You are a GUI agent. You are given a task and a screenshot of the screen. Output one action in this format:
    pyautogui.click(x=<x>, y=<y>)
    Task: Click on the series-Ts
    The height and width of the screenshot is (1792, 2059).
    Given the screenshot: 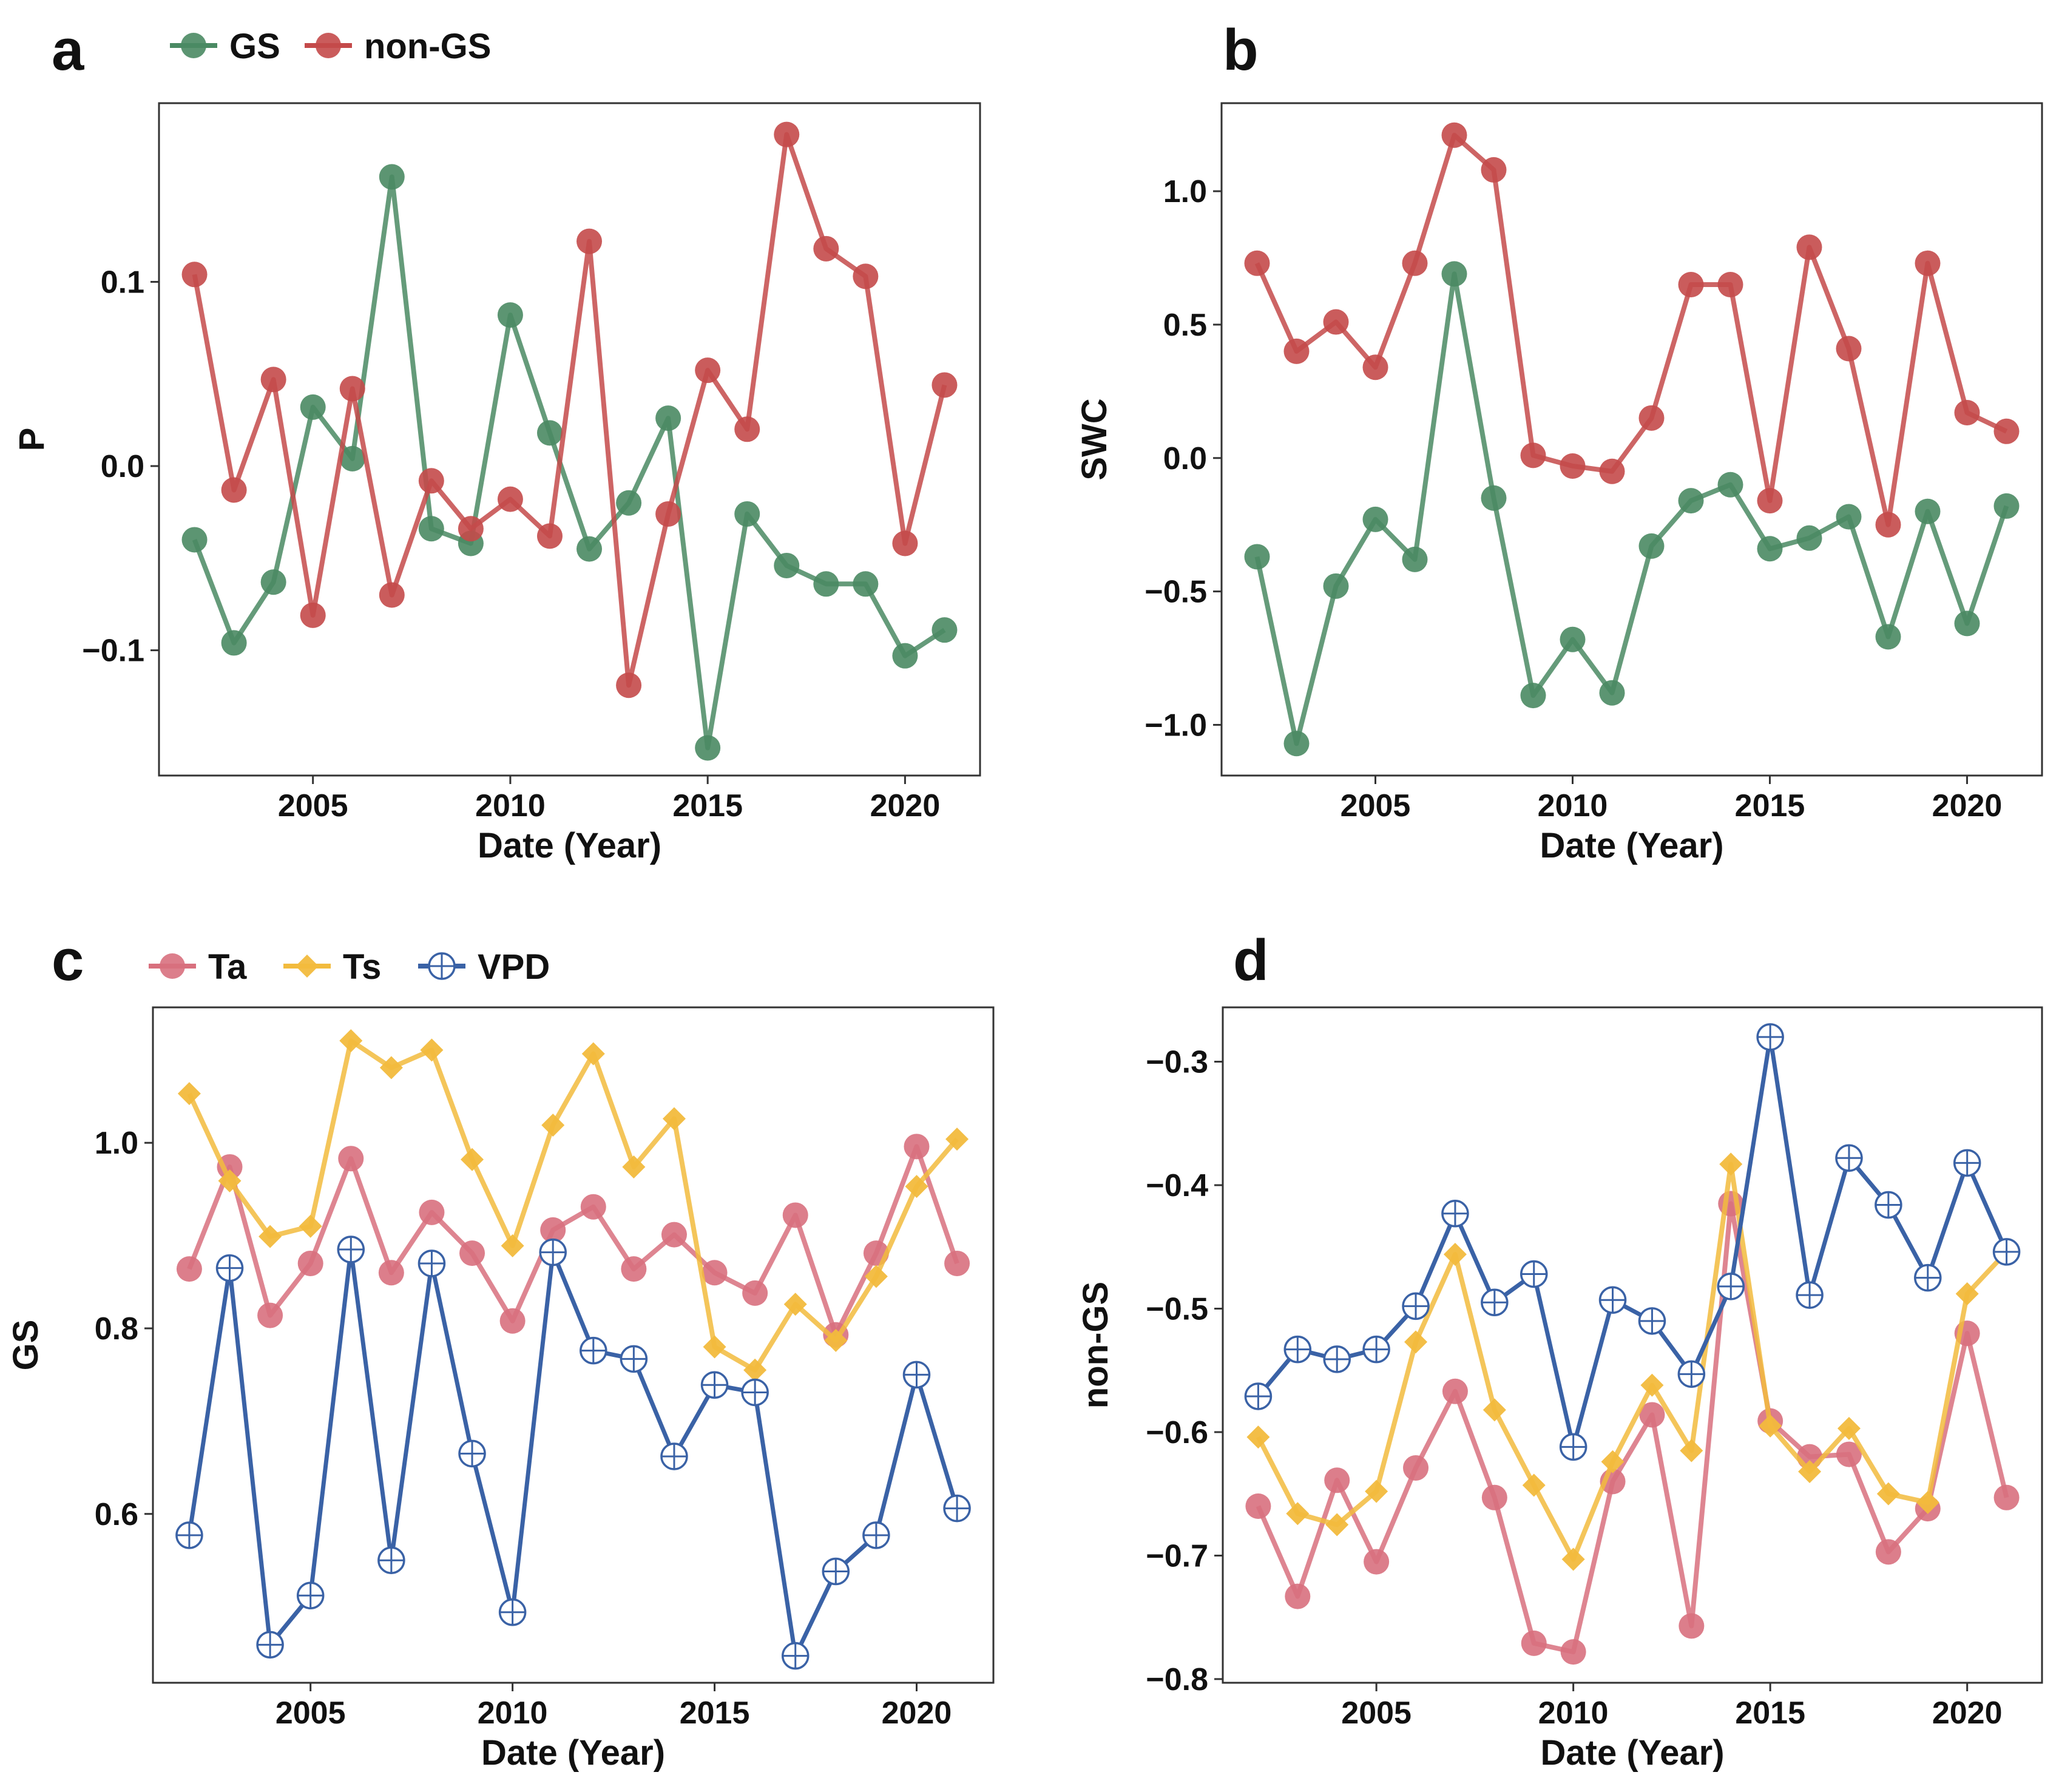 What is the action you would take?
    pyautogui.click(x=573, y=1205)
    